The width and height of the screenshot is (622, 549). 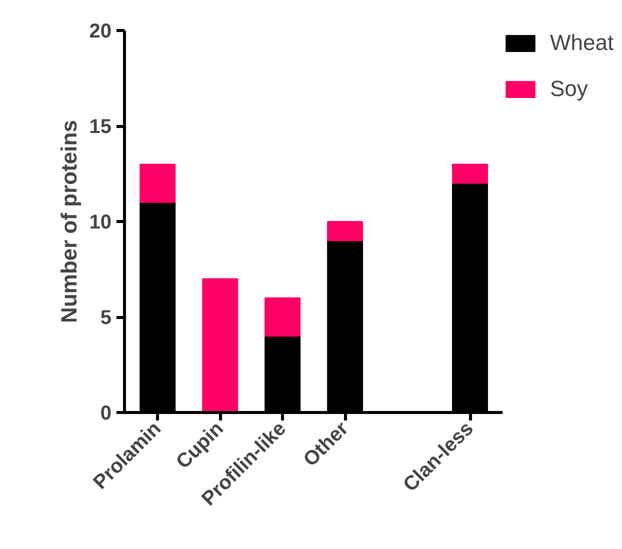 I want to click on legend-label: Wheat, so click(x=582, y=43).